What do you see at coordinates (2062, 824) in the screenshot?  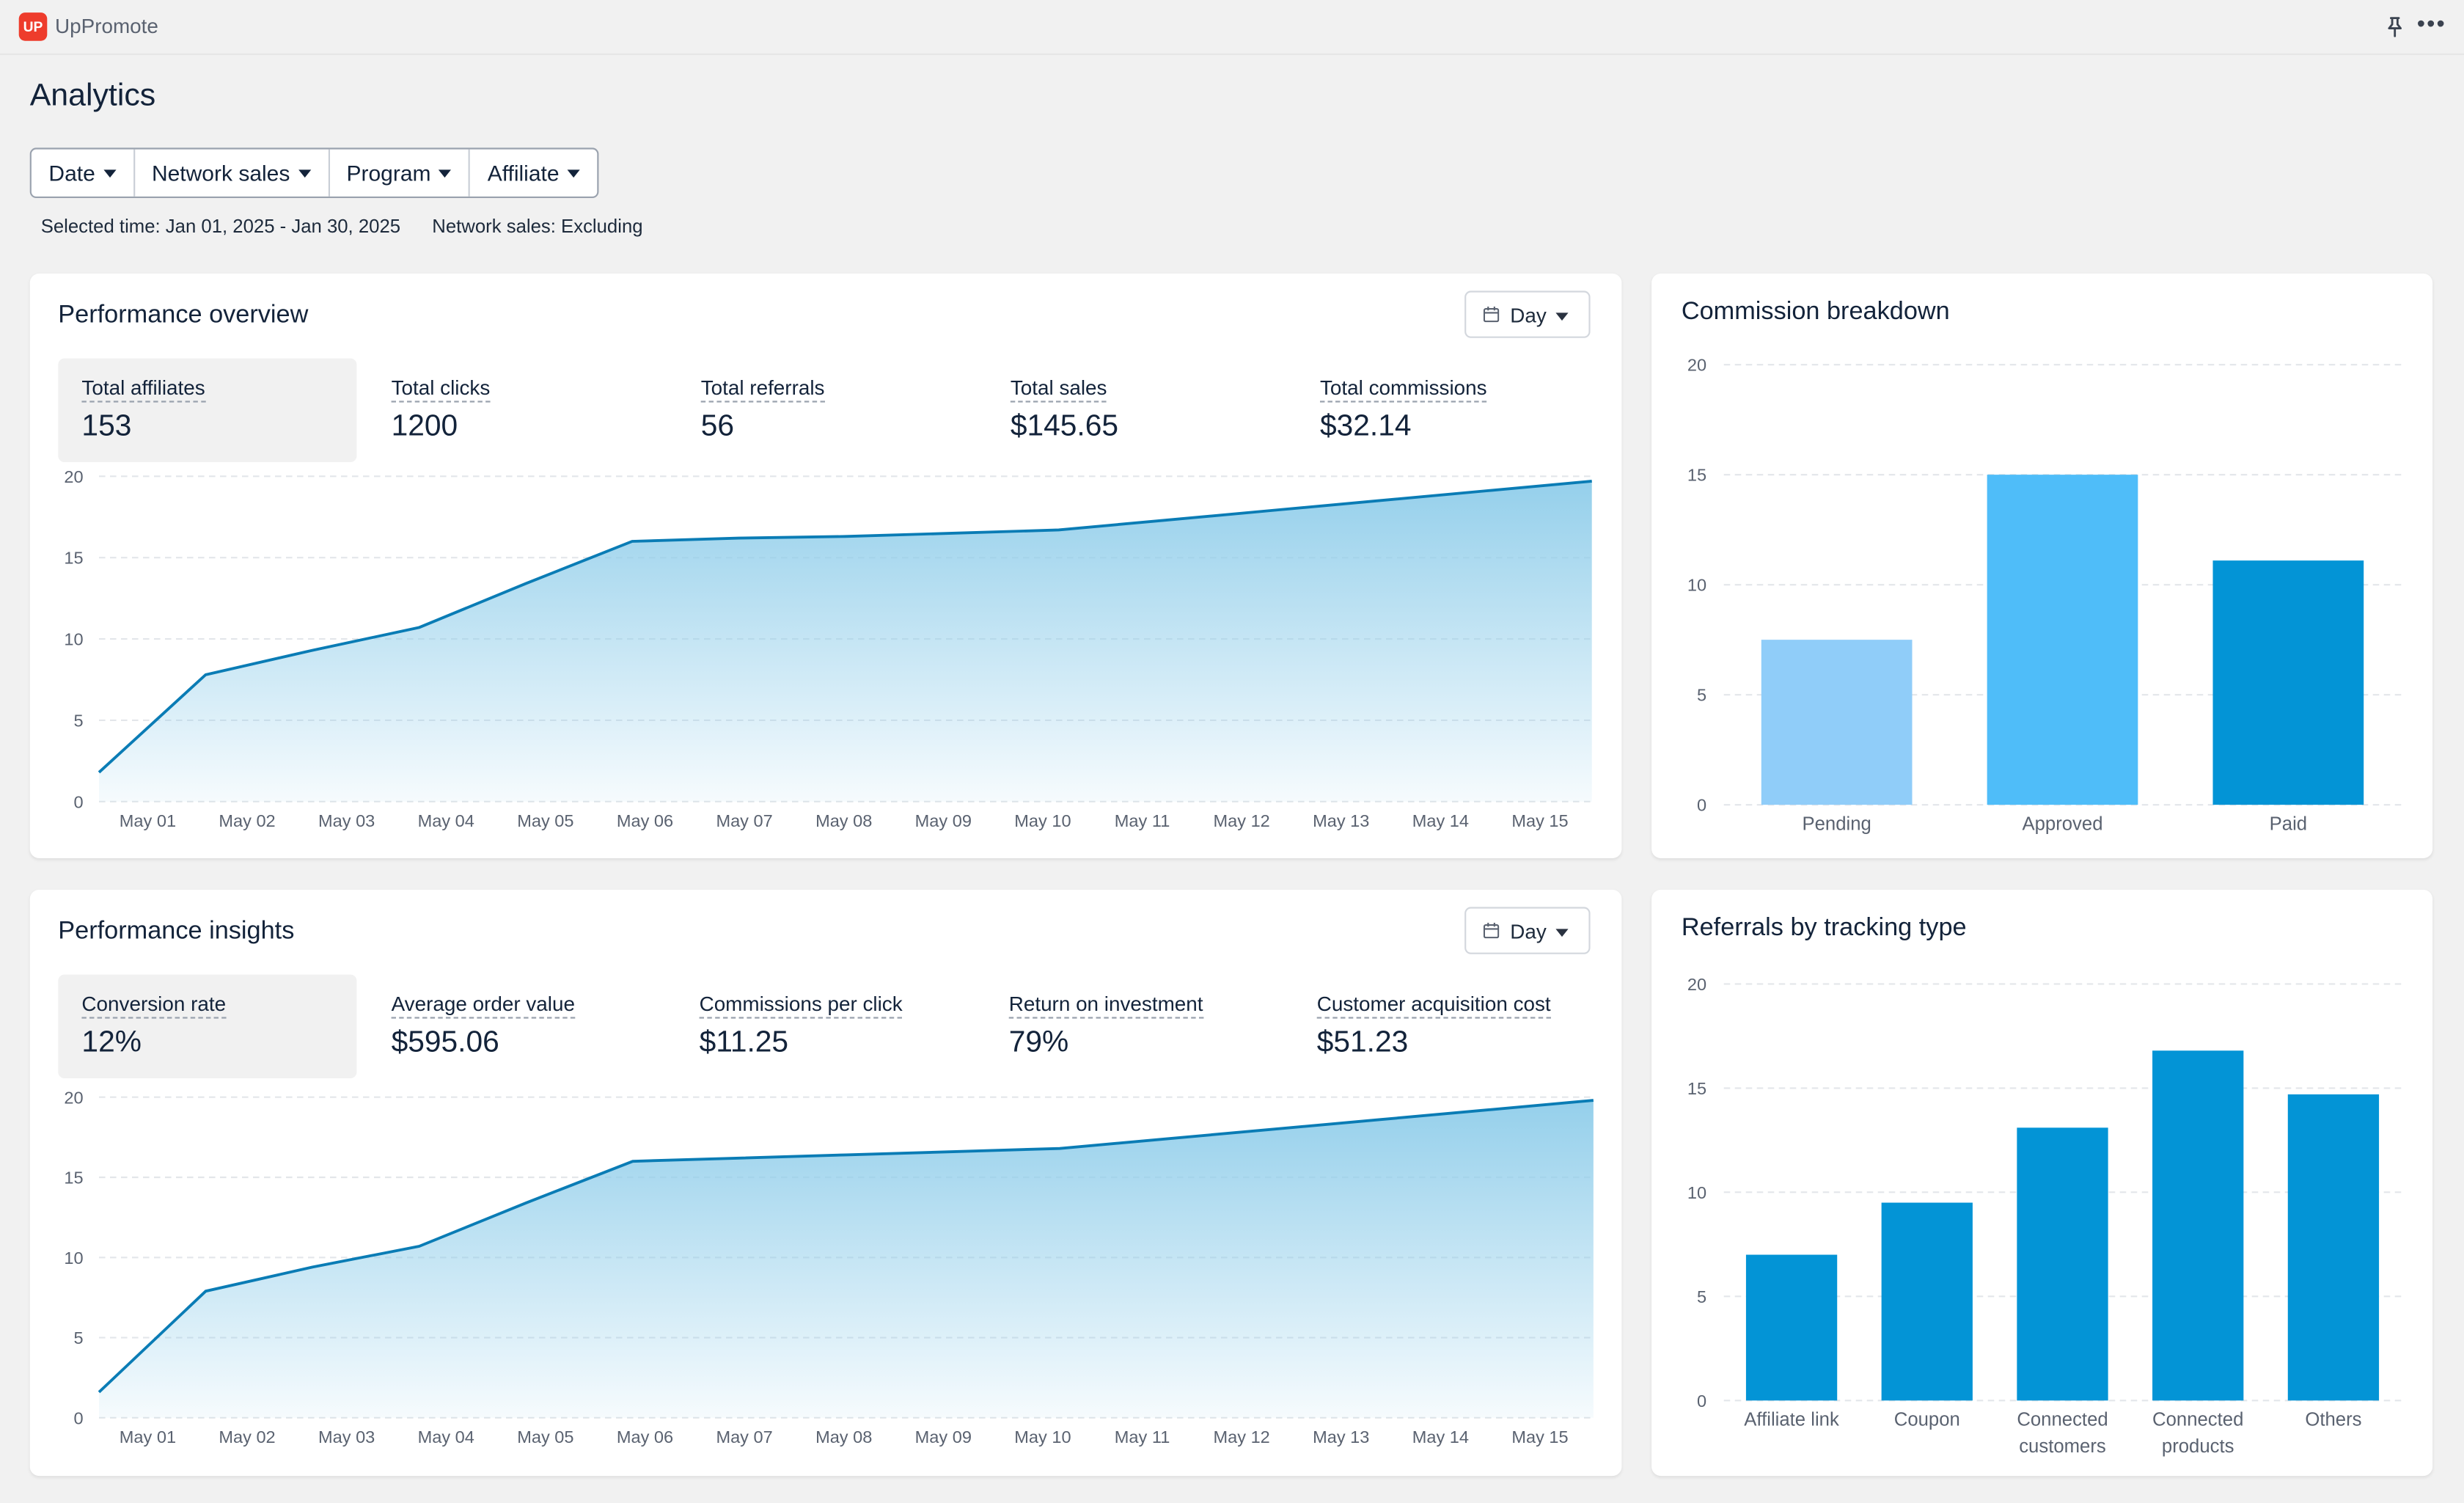 I see `x-tick-label: Approved` at bounding box center [2062, 824].